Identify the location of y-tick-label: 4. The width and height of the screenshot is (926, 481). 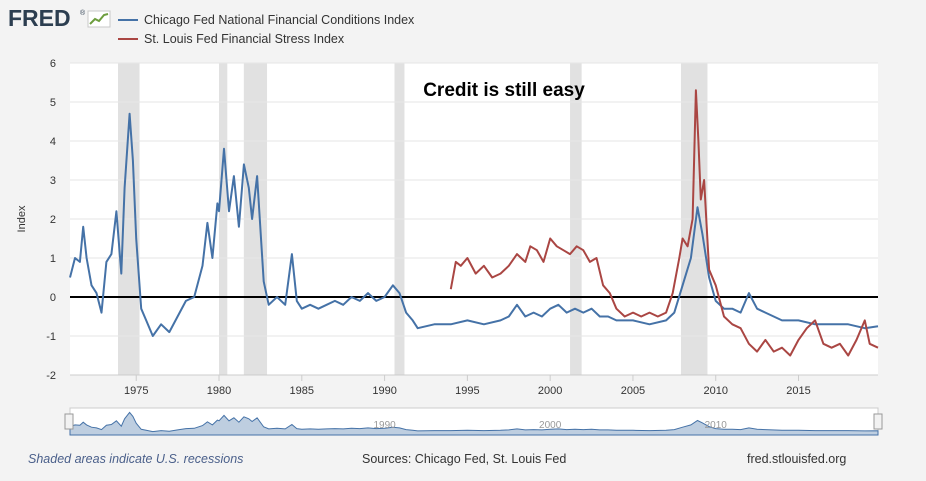
(53, 142).